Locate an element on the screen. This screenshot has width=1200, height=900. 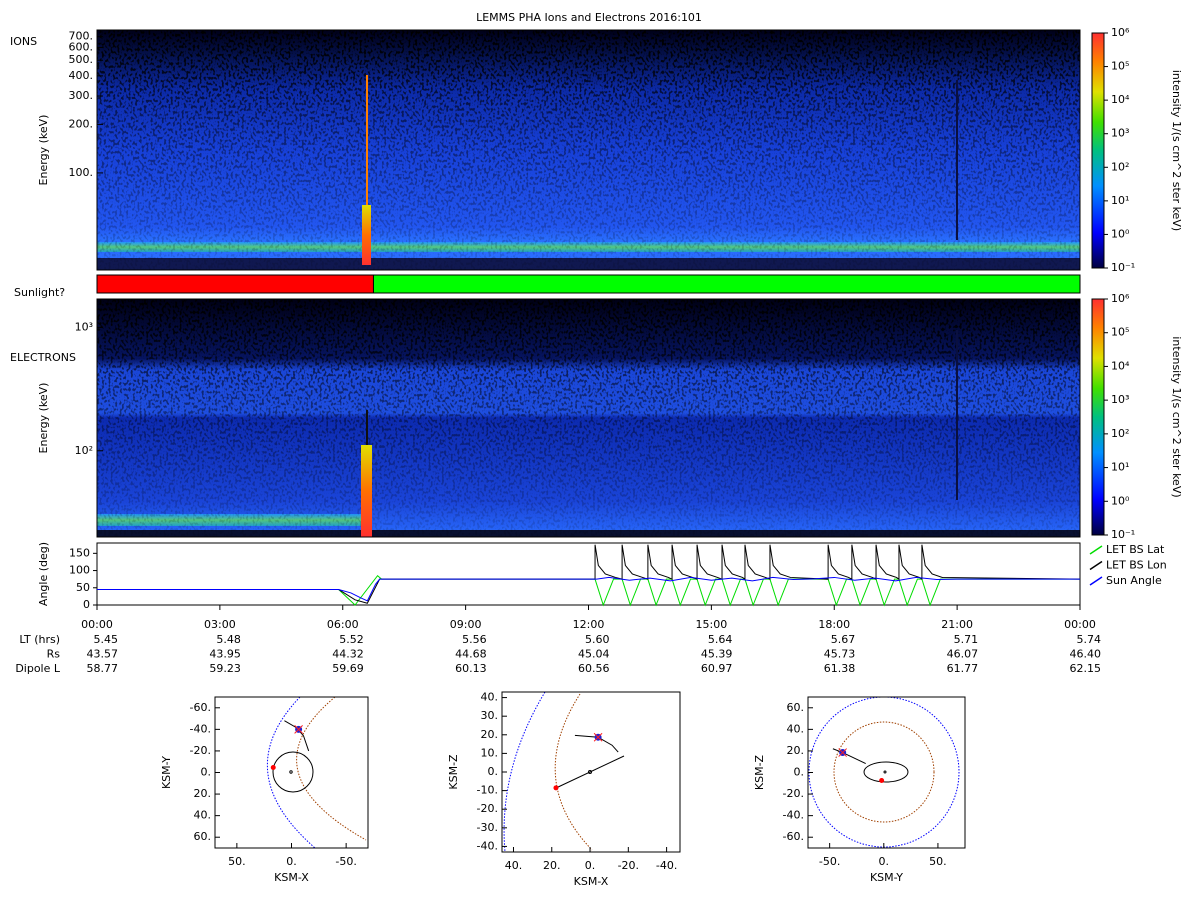
colorbar-tick-label: 10³ is located at coordinates (1120, 133).